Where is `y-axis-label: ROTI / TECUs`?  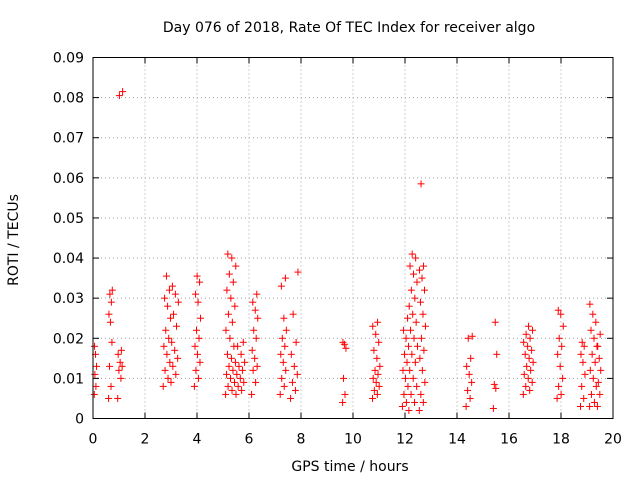
y-axis-label: ROTI / TECUs is located at coordinates (14, 240).